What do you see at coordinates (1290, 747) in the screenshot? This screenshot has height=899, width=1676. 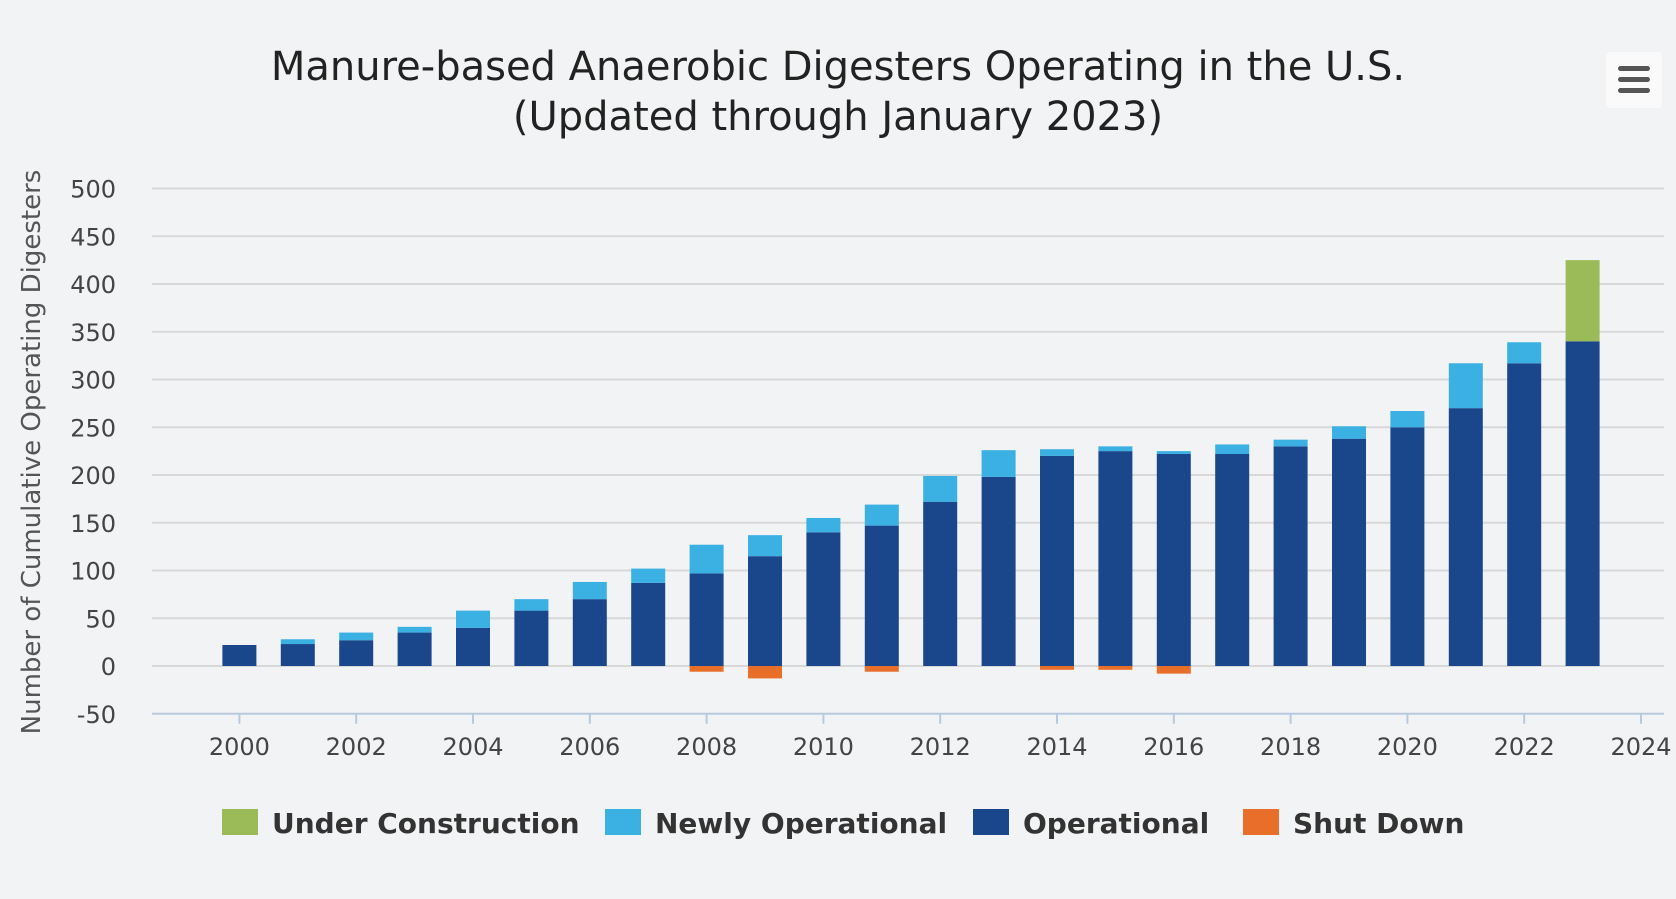 I see `x-tick-label: 2018` at bounding box center [1290, 747].